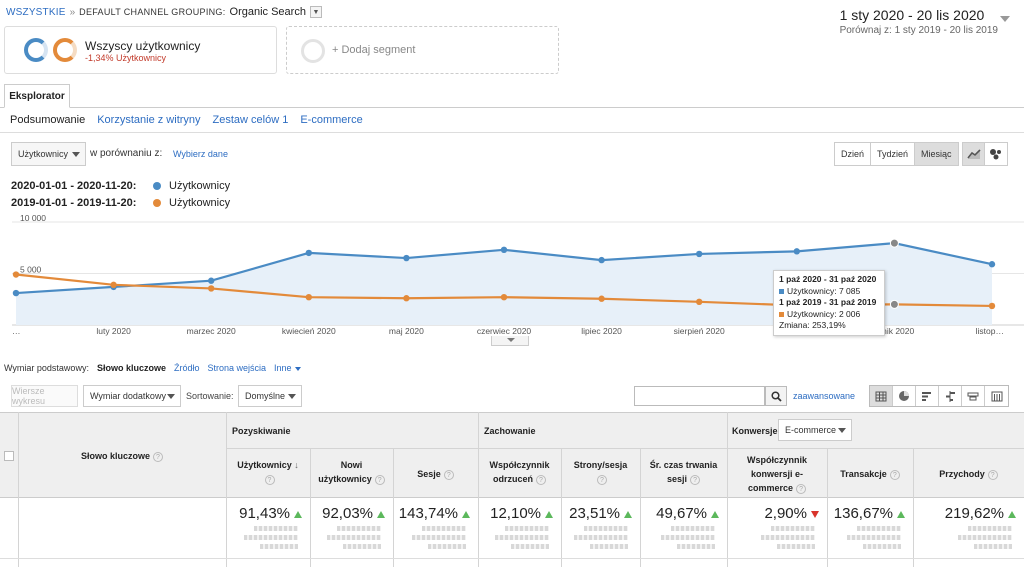 The height and width of the screenshot is (567, 1024). Describe the element at coordinates (594, 513) in the screenshot. I see `total-value: 23,51%` at that location.